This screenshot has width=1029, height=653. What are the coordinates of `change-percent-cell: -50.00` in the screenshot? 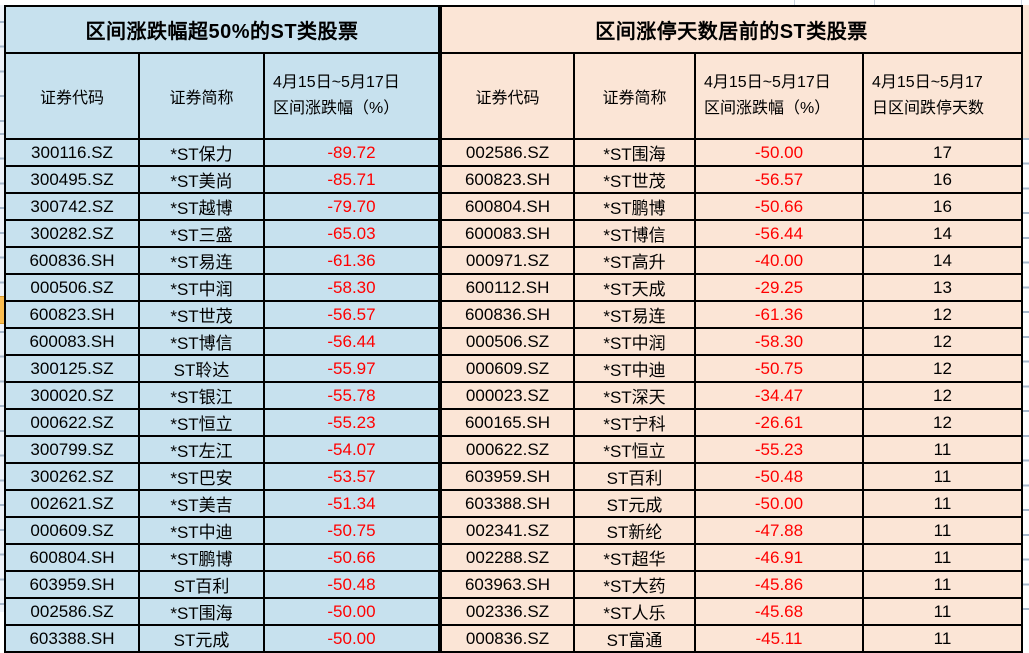 It's located at (779, 152).